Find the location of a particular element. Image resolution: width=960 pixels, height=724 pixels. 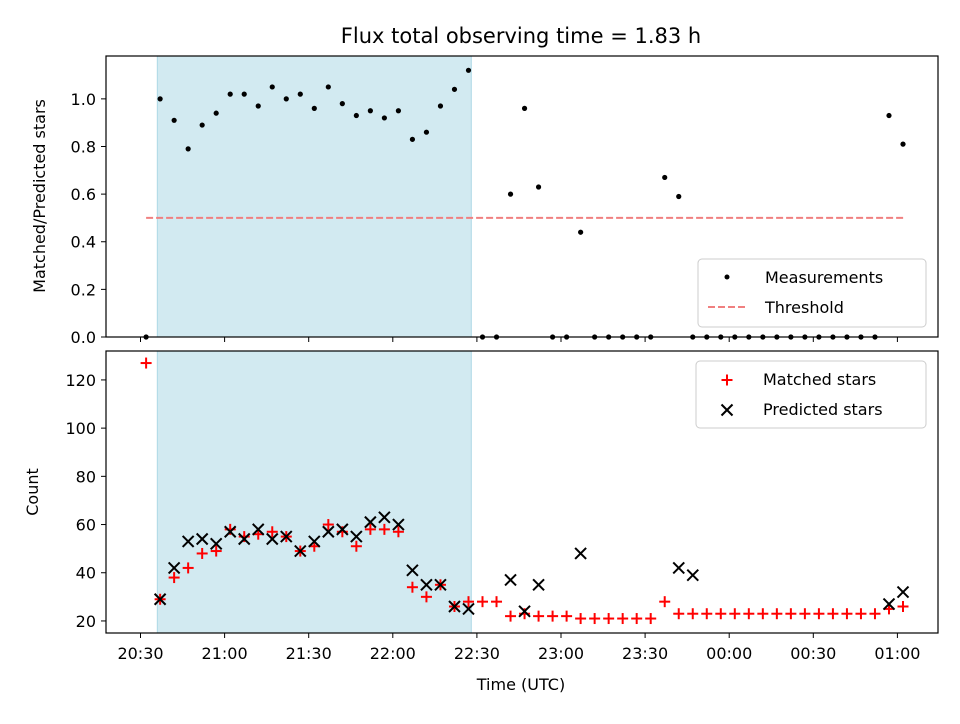

bottom-xtick-label: 22:30 is located at coordinates (477, 653).